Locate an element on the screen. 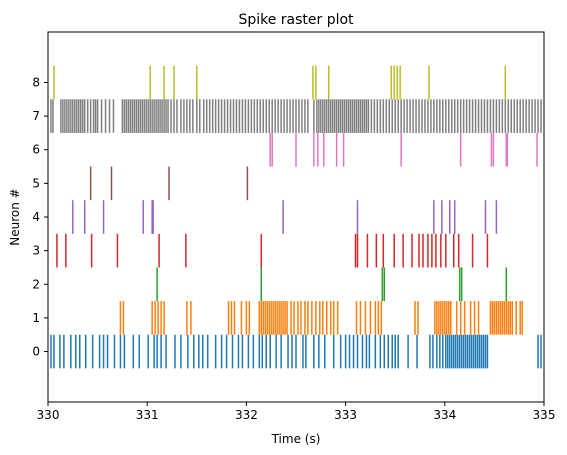 The width and height of the screenshot is (567, 455). neuron-2-spikes is located at coordinates (332, 284).